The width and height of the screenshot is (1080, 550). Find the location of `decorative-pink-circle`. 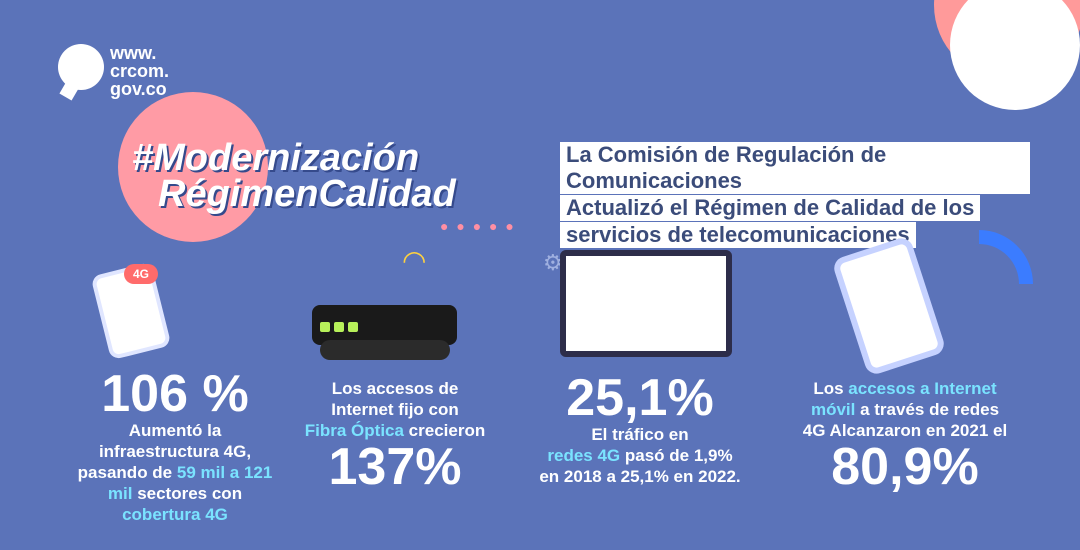

decorative-pink-circle is located at coordinates (193, 167).